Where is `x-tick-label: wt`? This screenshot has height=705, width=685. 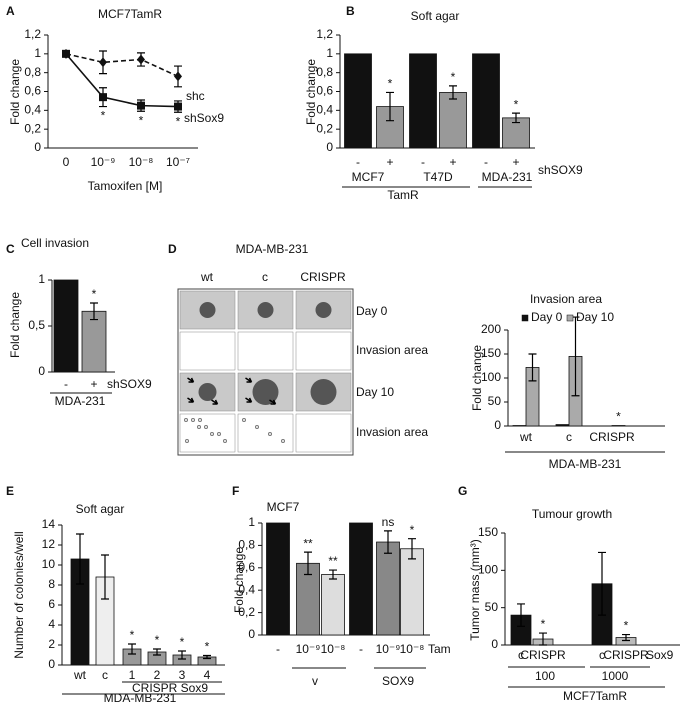 x-tick-label: wt is located at coordinates (526, 437).